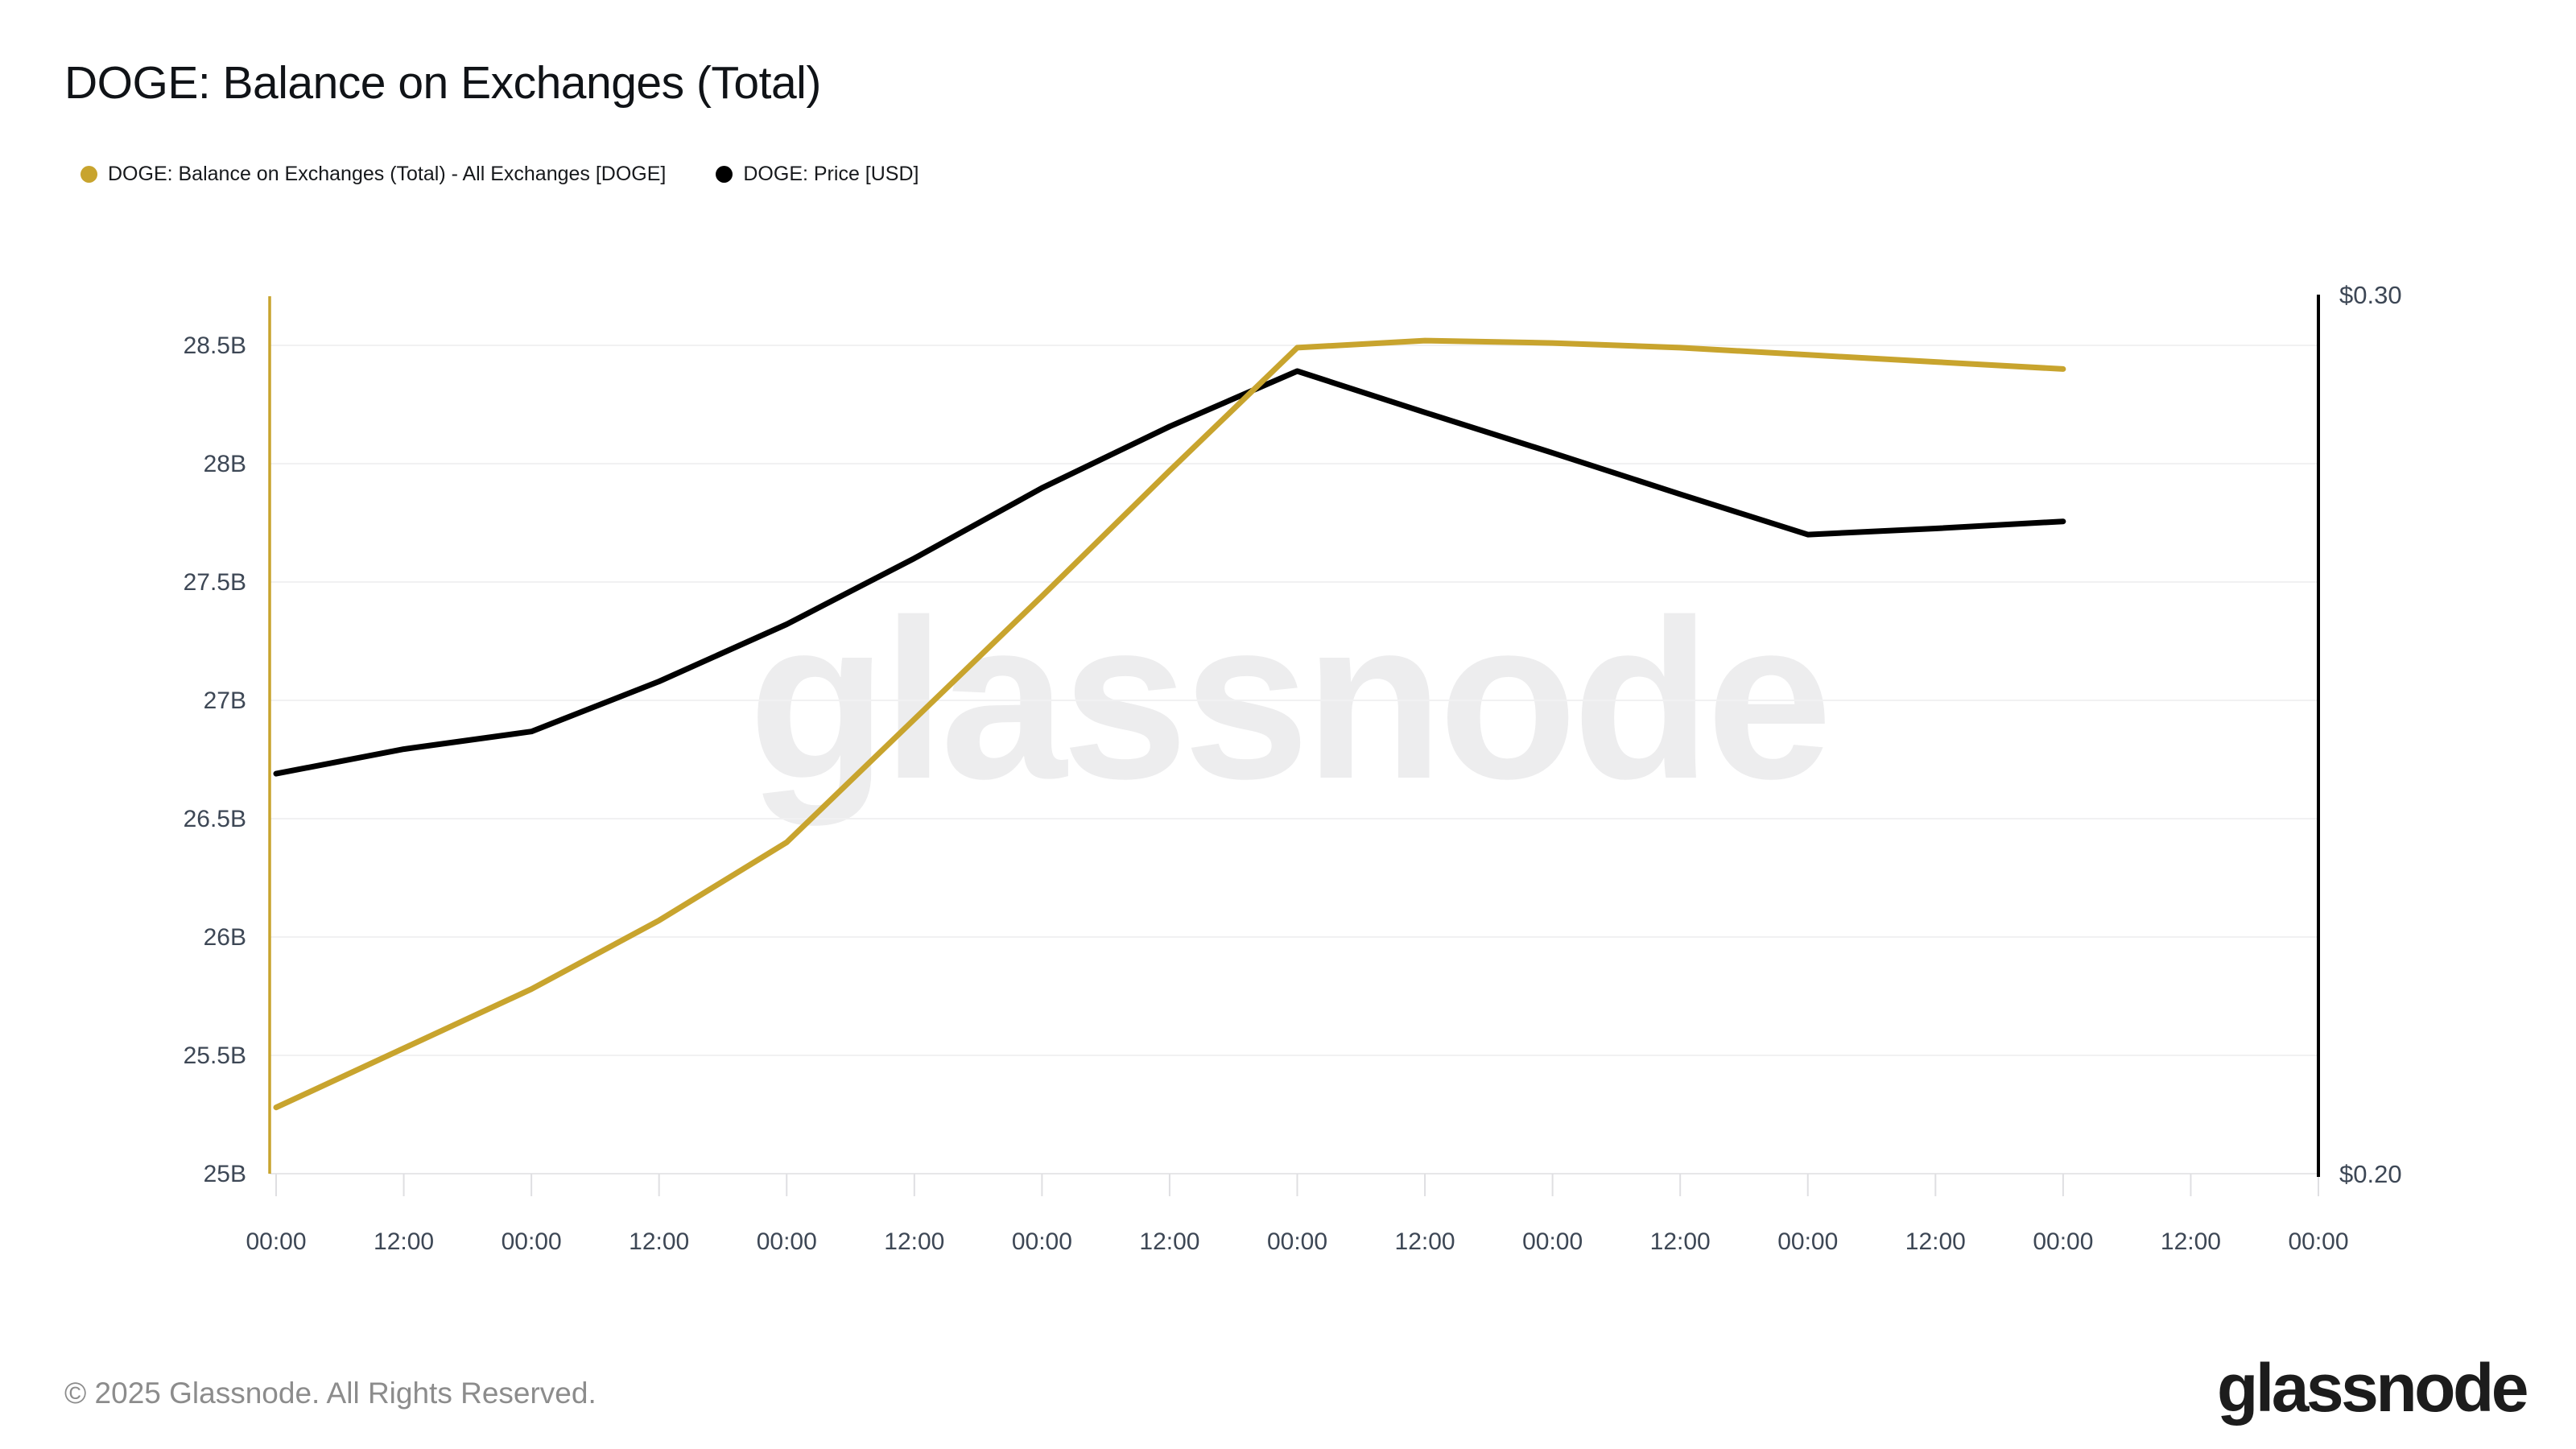  What do you see at coordinates (215, 345) in the screenshot?
I see `left-axis-tick-label: 28.5B` at bounding box center [215, 345].